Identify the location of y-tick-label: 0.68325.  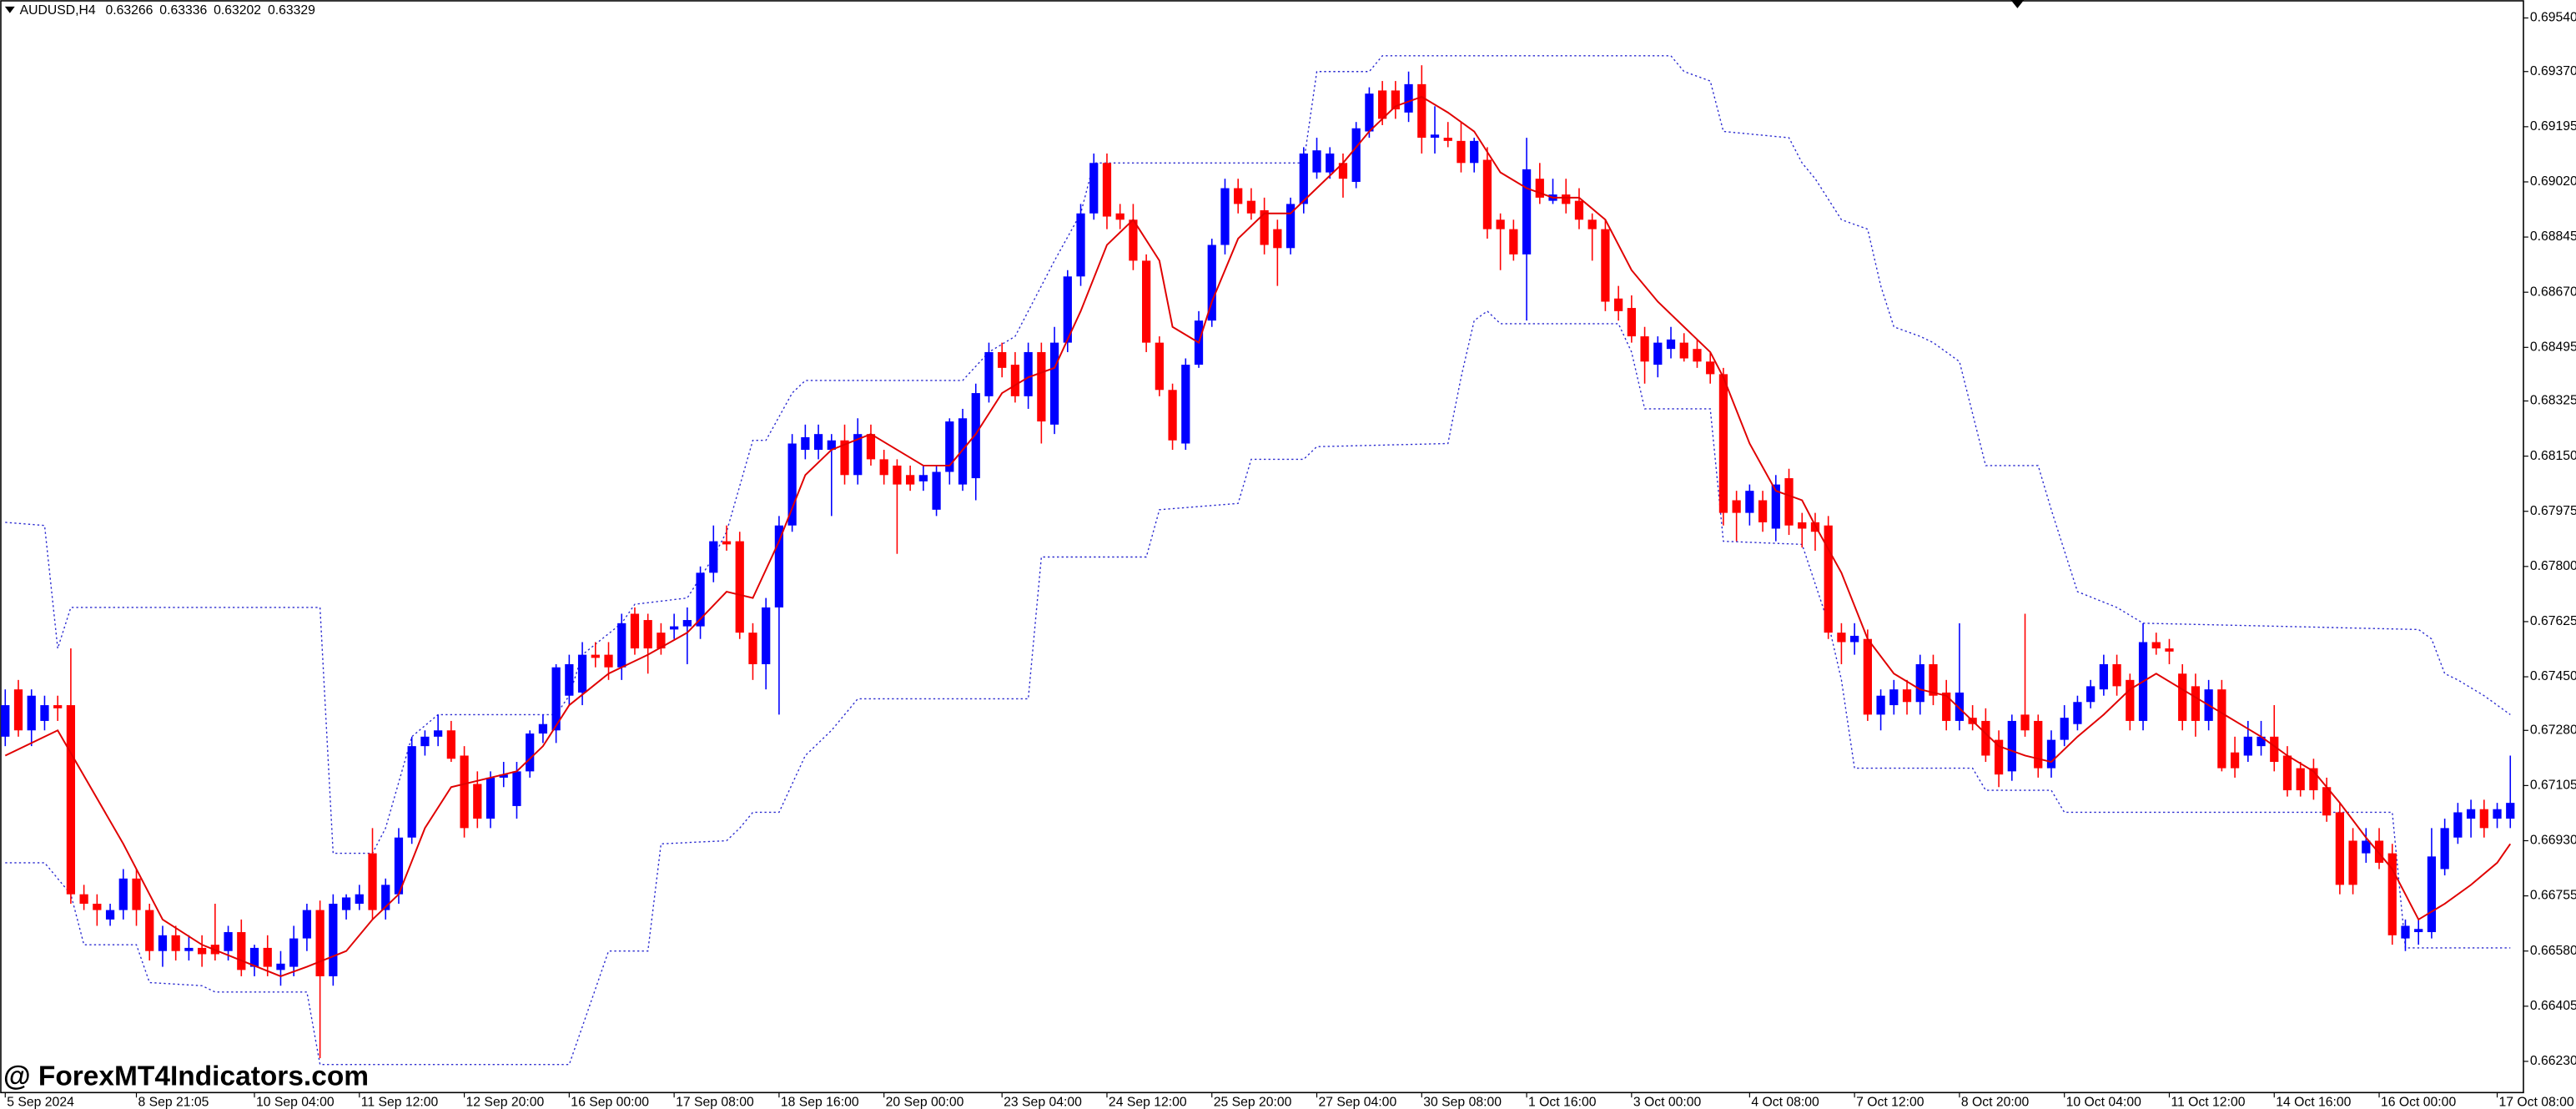
(2553, 401).